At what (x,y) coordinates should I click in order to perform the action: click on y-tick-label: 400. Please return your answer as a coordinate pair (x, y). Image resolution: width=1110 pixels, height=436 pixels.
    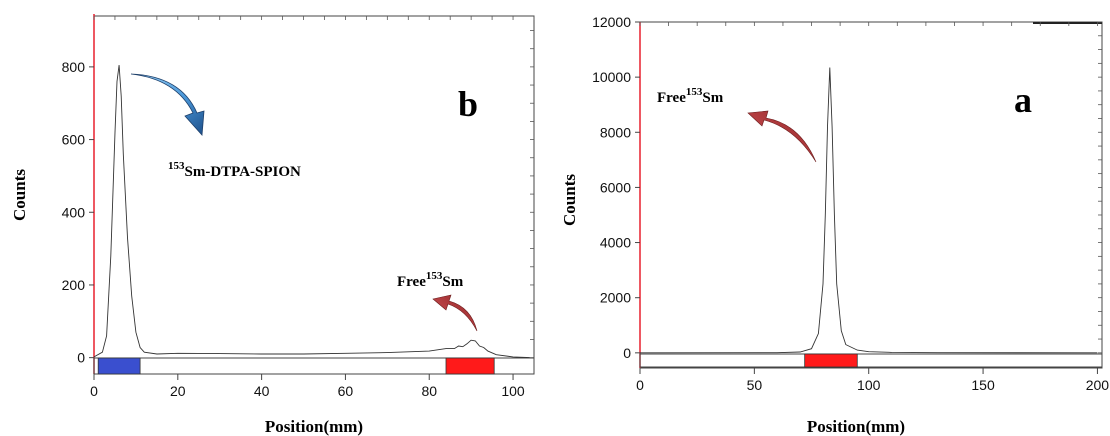
    Looking at the image, I should click on (74, 212).